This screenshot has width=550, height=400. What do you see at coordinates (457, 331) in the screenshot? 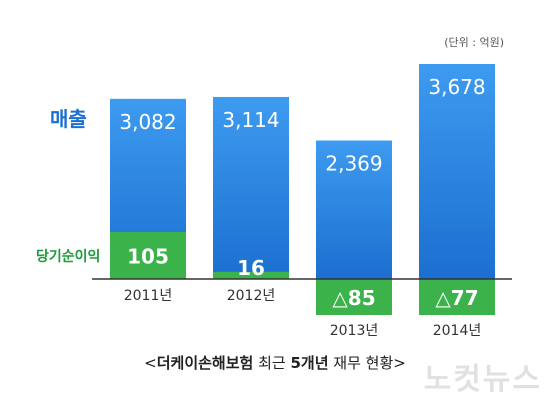
I see `category-label: 2014년` at bounding box center [457, 331].